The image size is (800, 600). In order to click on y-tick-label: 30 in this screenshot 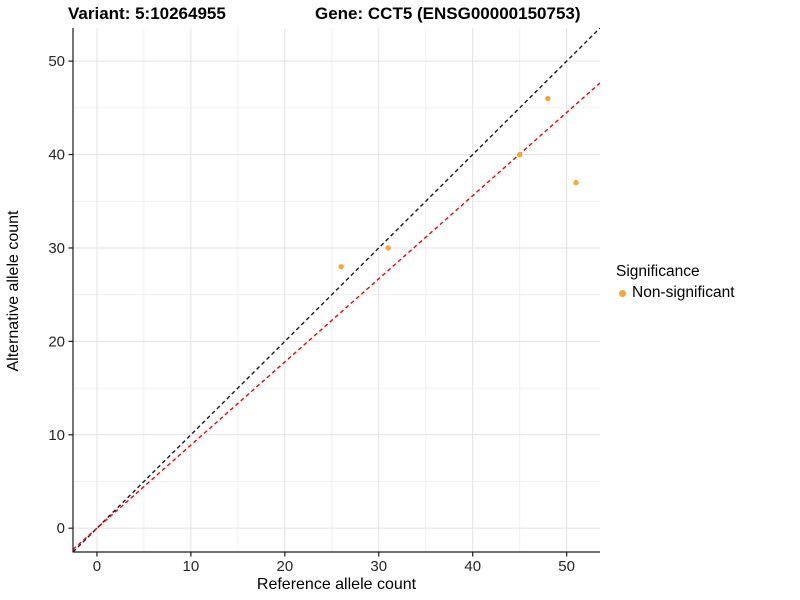, I will do `click(56, 248)`.